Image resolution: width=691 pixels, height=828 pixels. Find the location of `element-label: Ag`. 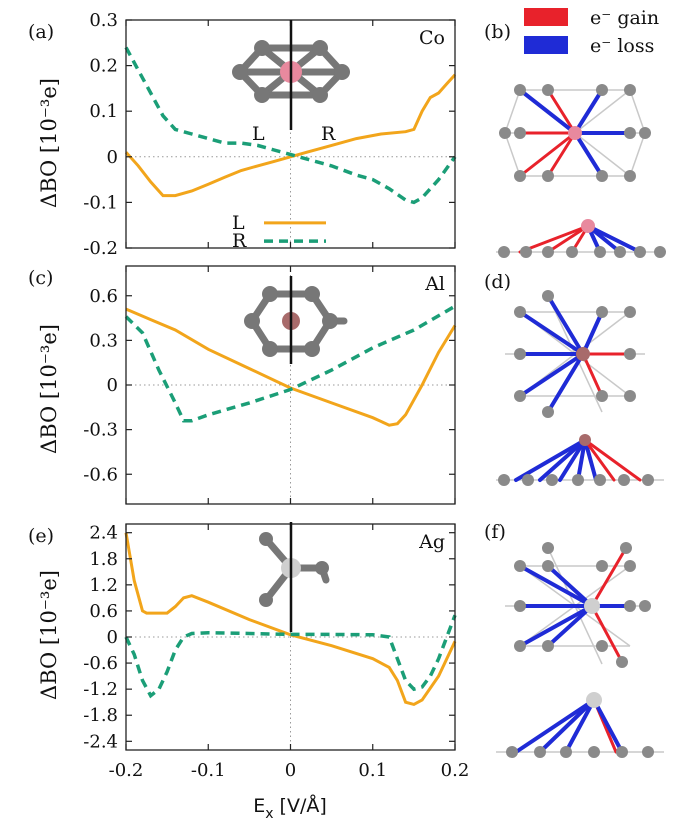

element-label: Ag is located at coordinates (431, 542).